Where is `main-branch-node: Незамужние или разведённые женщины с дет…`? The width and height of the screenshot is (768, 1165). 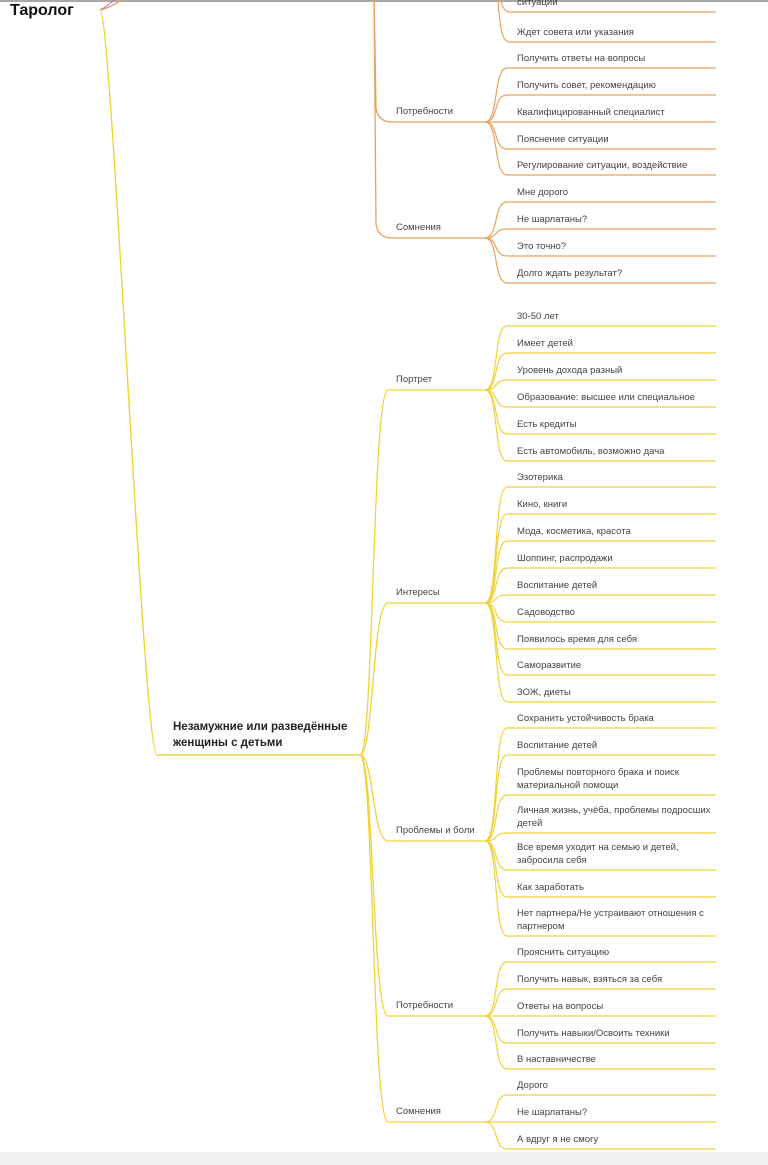
main-branch-node: Незамужние или разведённые женщины с дет… is located at coordinates (260, 735).